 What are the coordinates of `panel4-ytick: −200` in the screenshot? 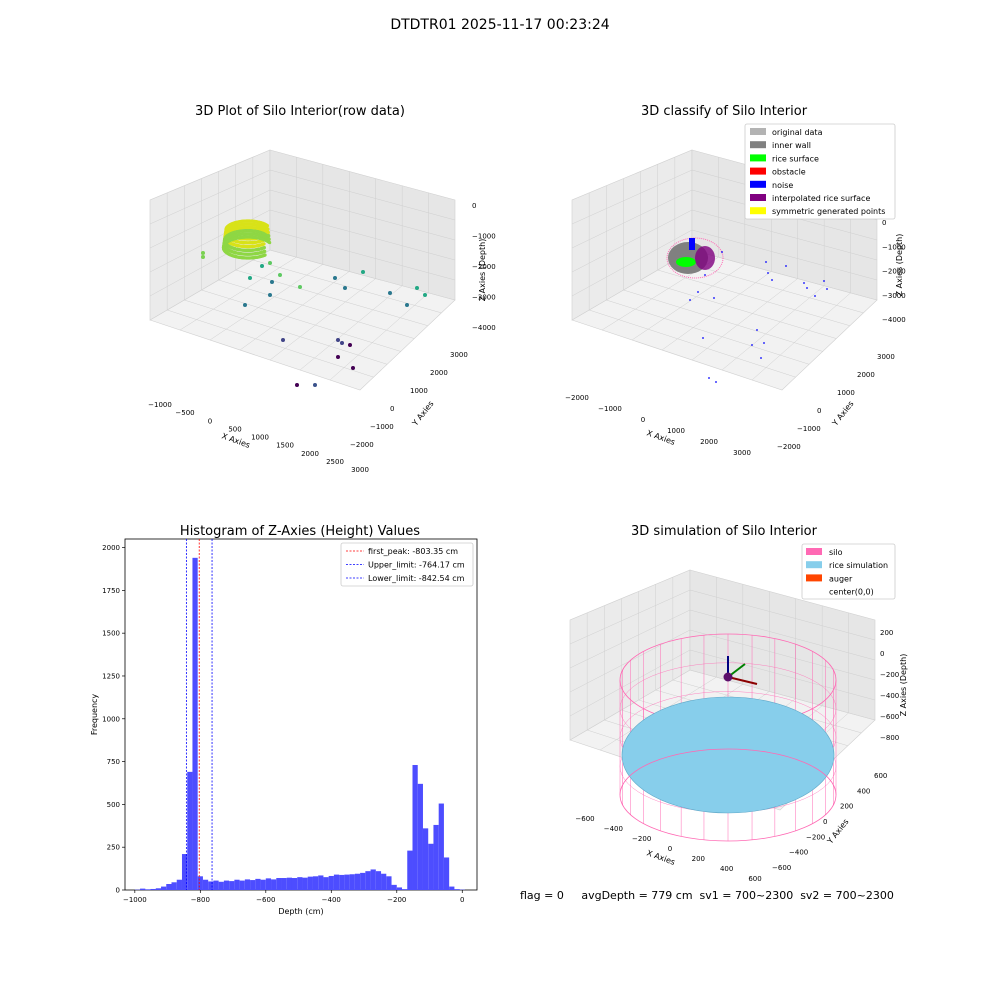 It's located at (815, 837).